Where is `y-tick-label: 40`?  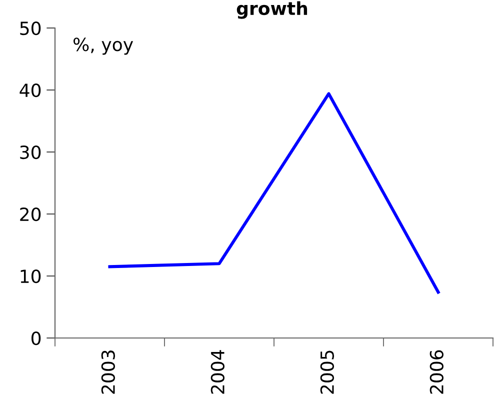 y-tick-label: 40 is located at coordinates (30, 90).